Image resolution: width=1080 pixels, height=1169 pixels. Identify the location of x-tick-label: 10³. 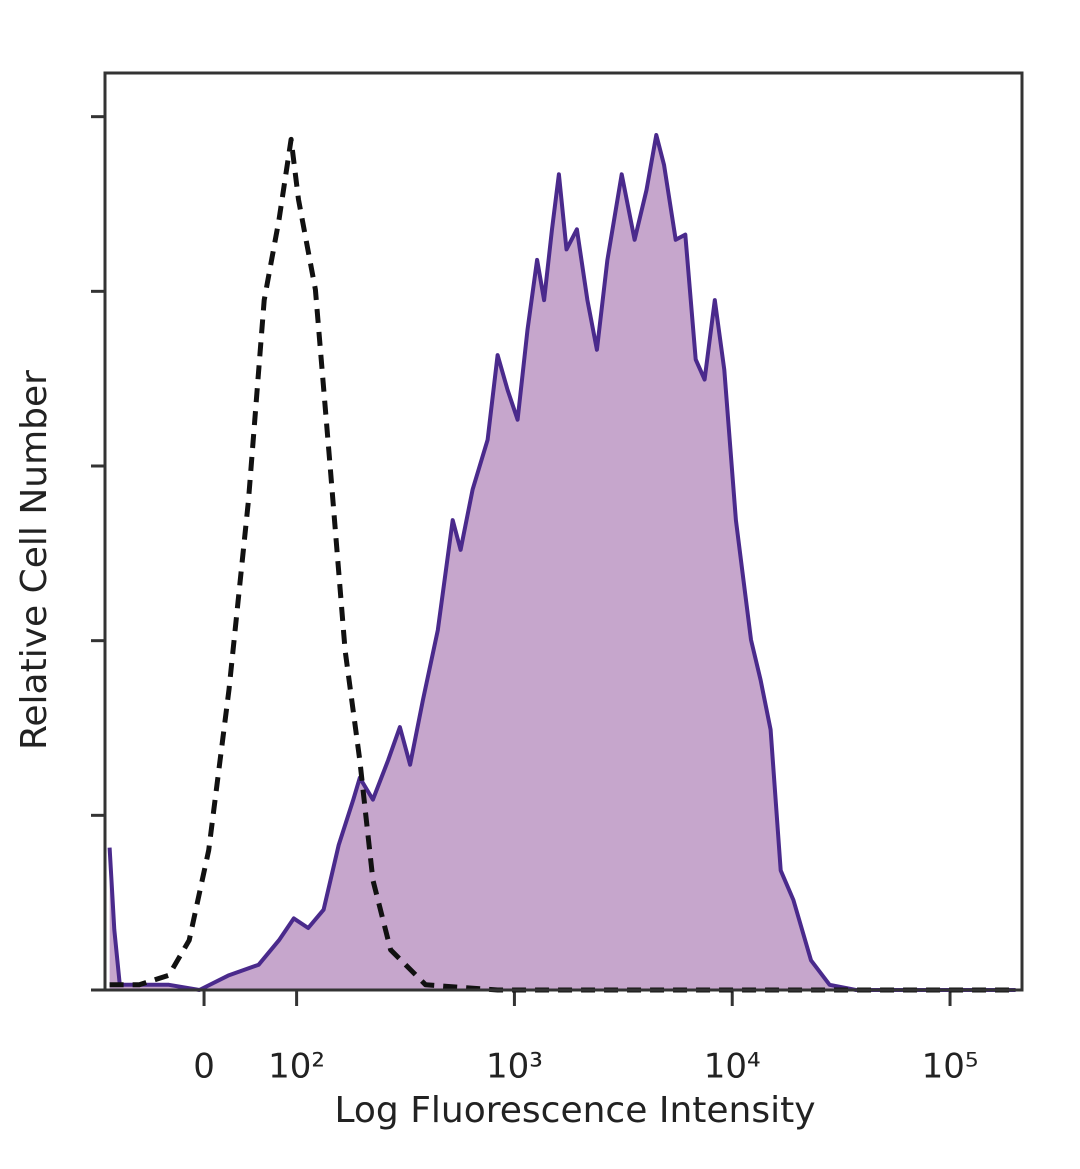
(514, 1067).